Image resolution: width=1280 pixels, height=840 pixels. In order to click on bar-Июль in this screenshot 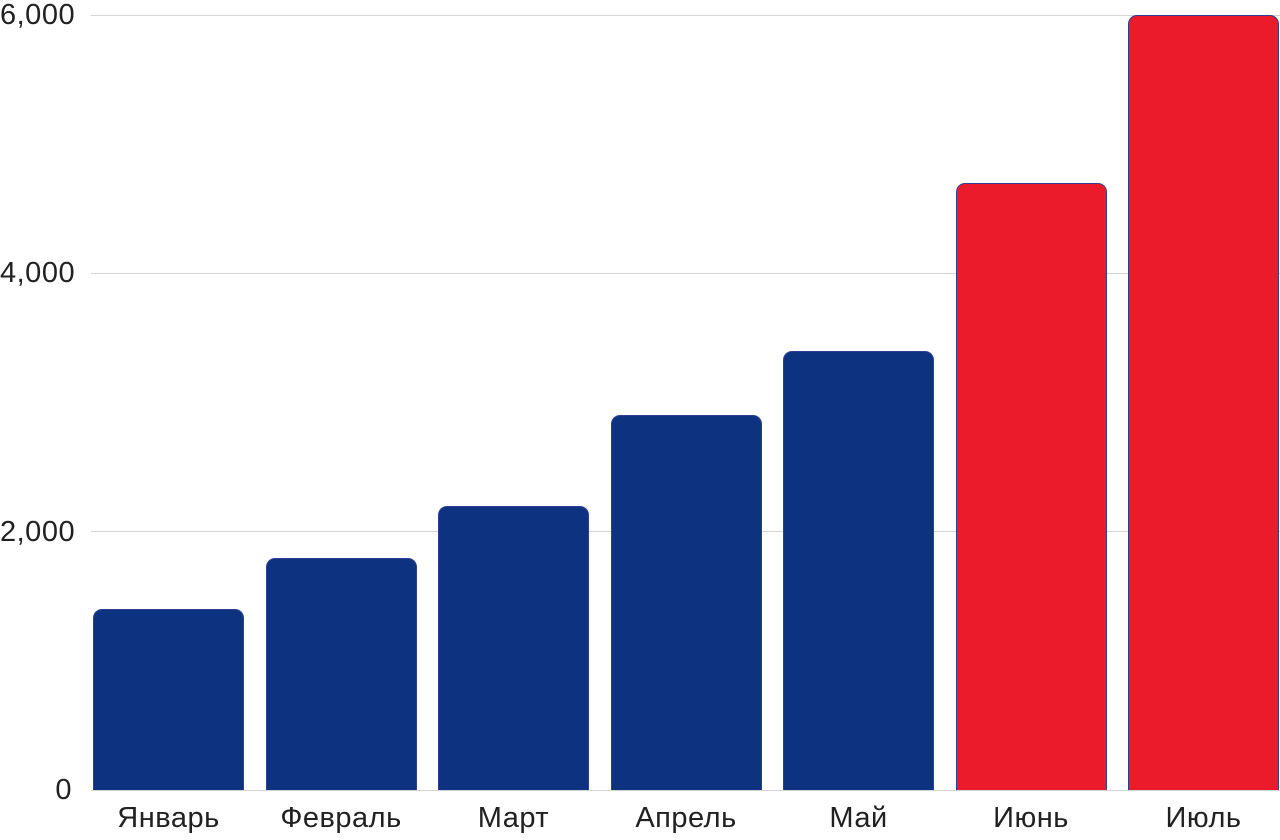, I will do `click(1203, 402)`.